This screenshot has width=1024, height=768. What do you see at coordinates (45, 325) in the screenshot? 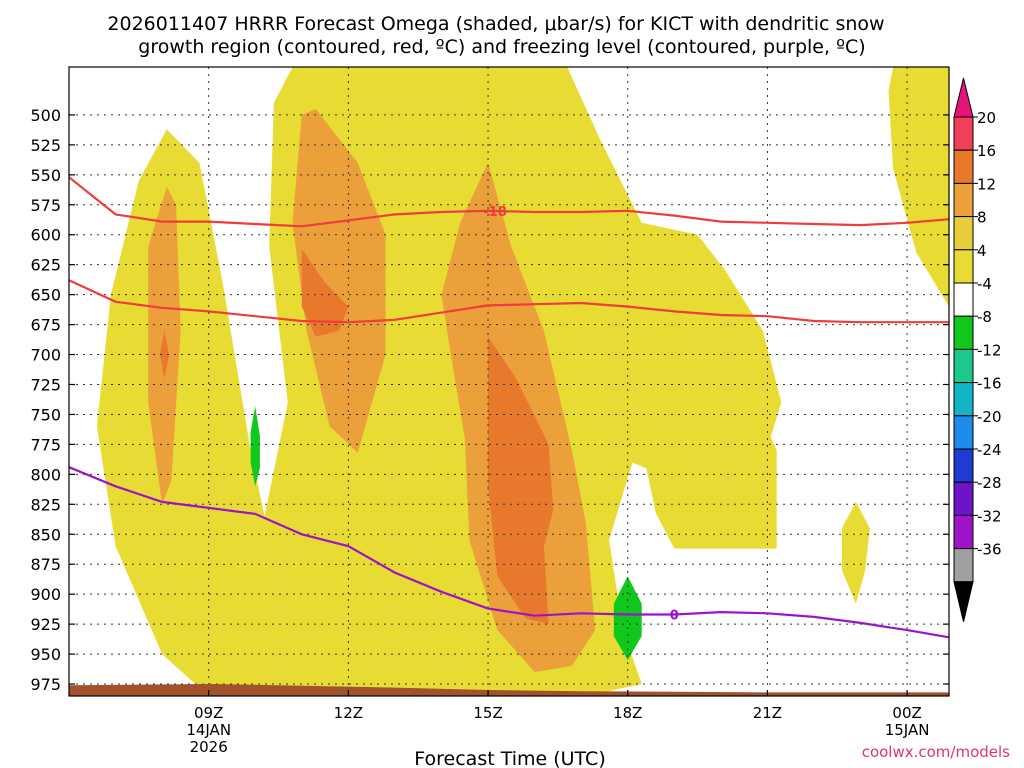
I see `y-tick-label: 675` at bounding box center [45, 325].